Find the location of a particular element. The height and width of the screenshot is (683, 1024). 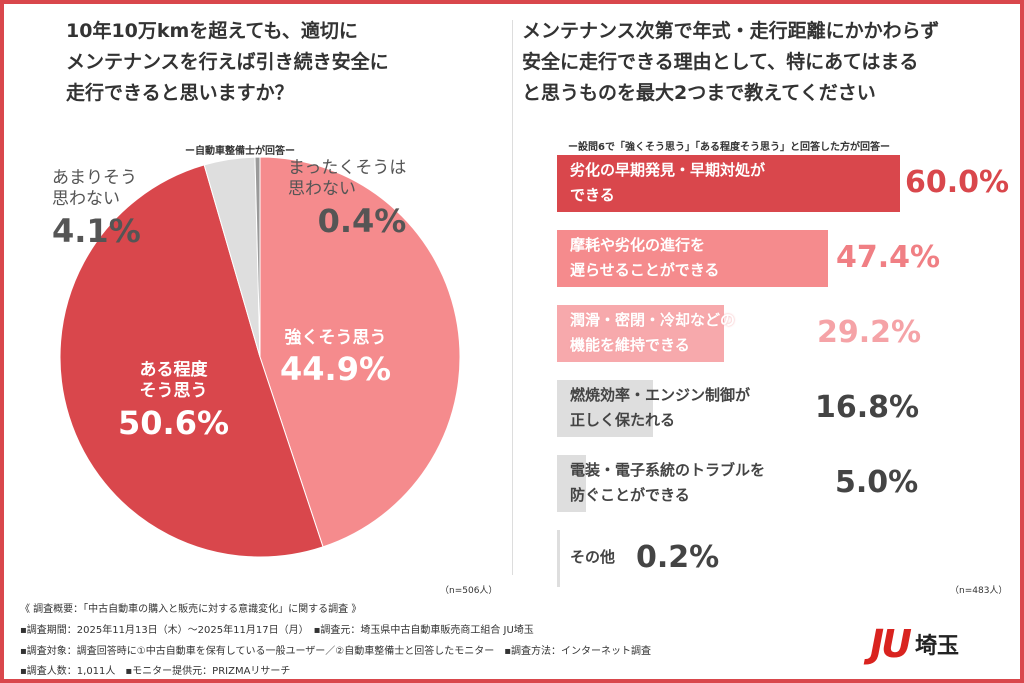

right-subtitle: ー設問6で「強くそう思う」「ある程度そう思う」と回答した方が回答ー is located at coordinates (729, 147).